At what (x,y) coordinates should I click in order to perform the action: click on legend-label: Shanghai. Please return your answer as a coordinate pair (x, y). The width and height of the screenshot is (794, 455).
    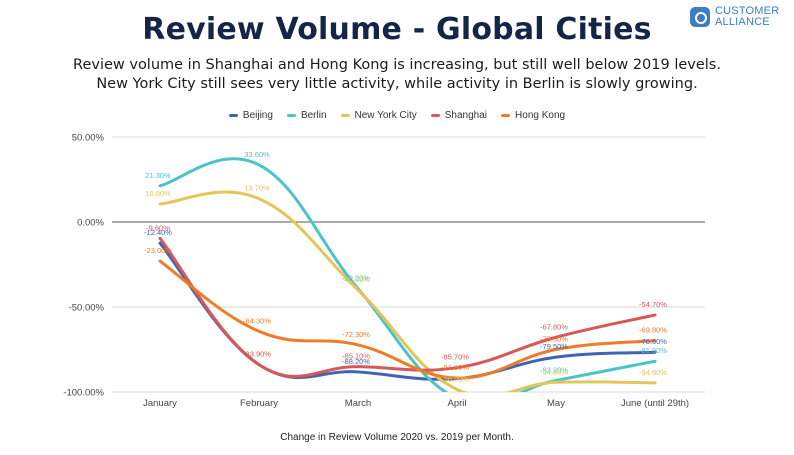
    Looking at the image, I should click on (466, 115).